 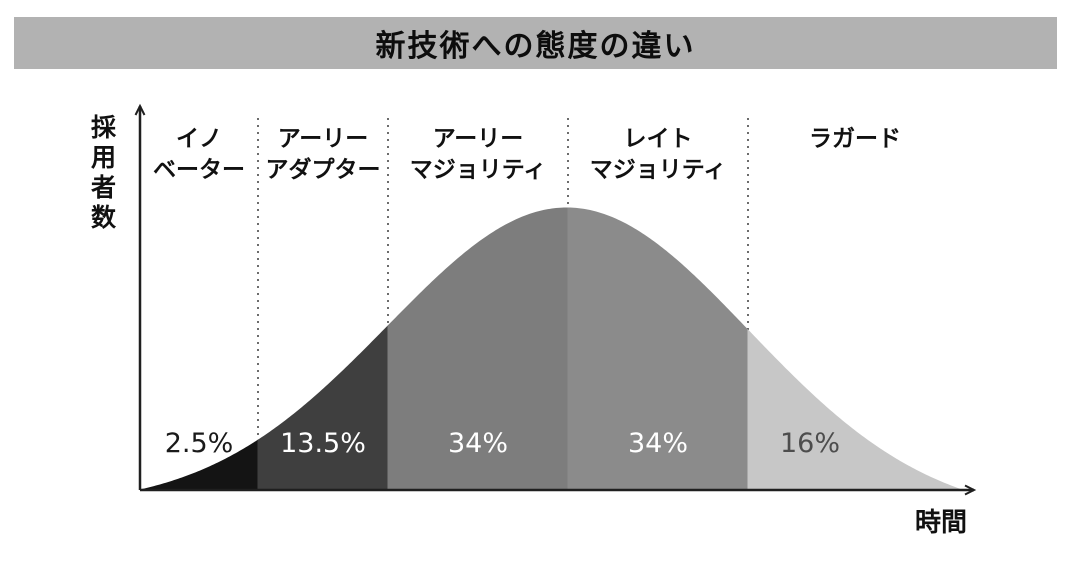 I want to click on category-label-early-majority: アーリー マジョリティ, so click(x=478, y=155).